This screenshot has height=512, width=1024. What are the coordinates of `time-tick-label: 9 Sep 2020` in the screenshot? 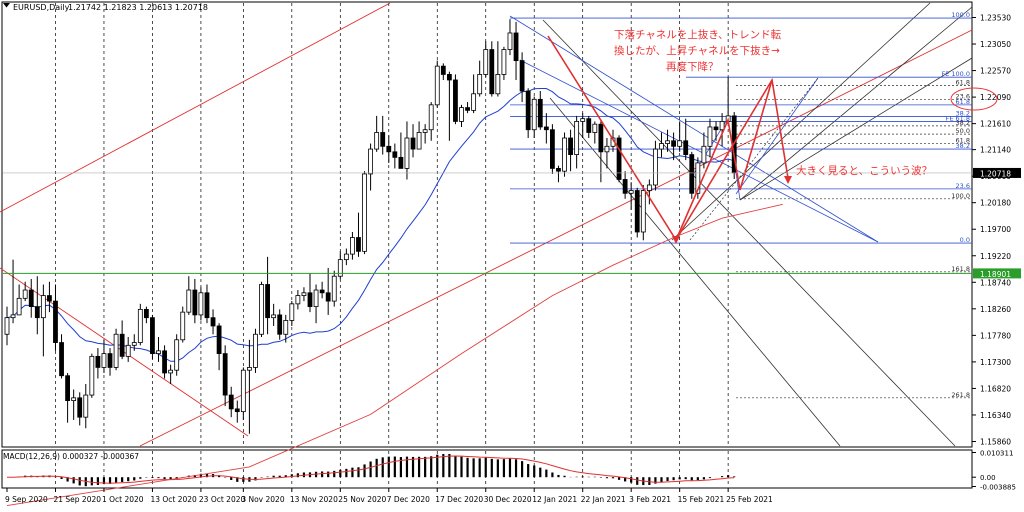 It's located at (26, 499).